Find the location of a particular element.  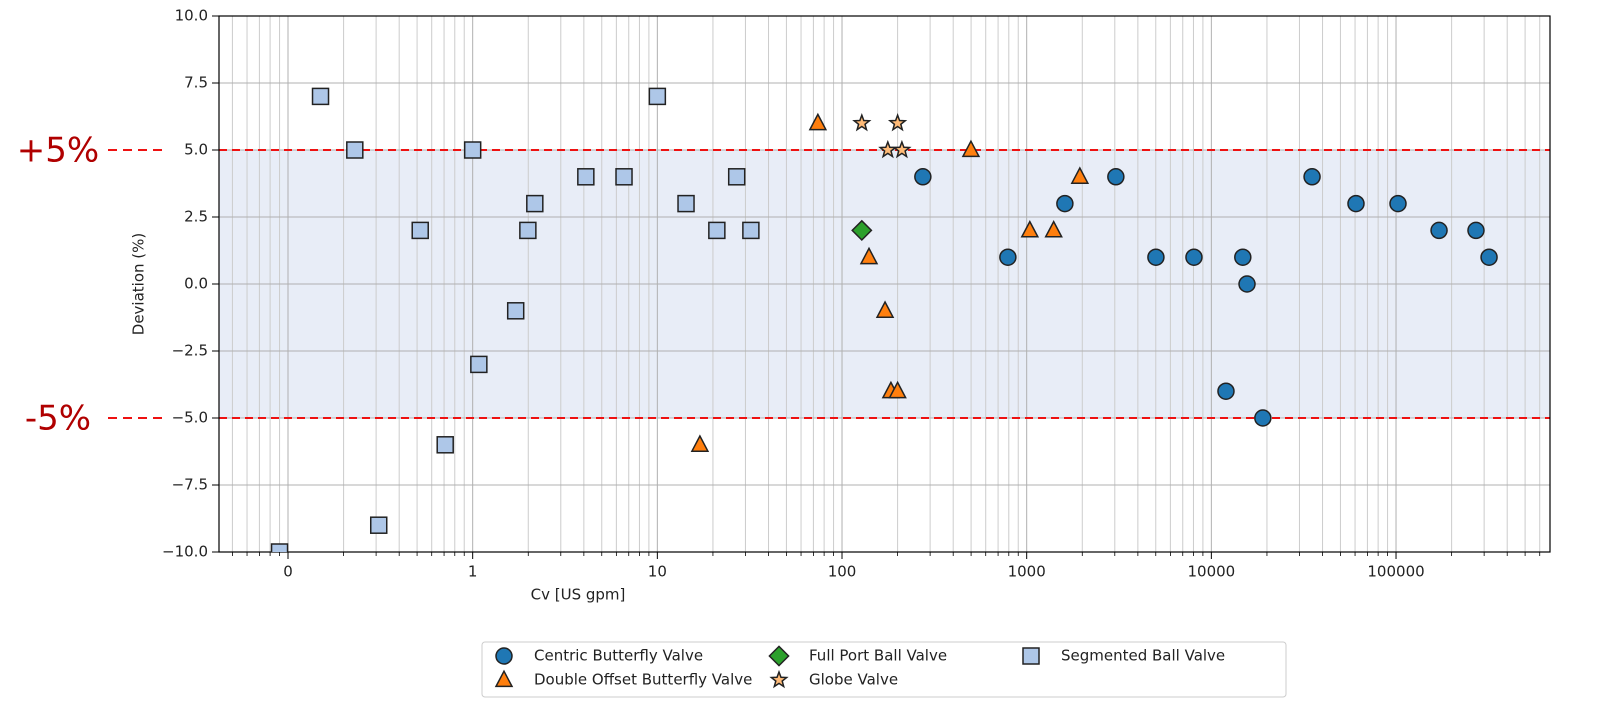

legend-label: Centric Butterfly Valve is located at coordinates (618, 656).